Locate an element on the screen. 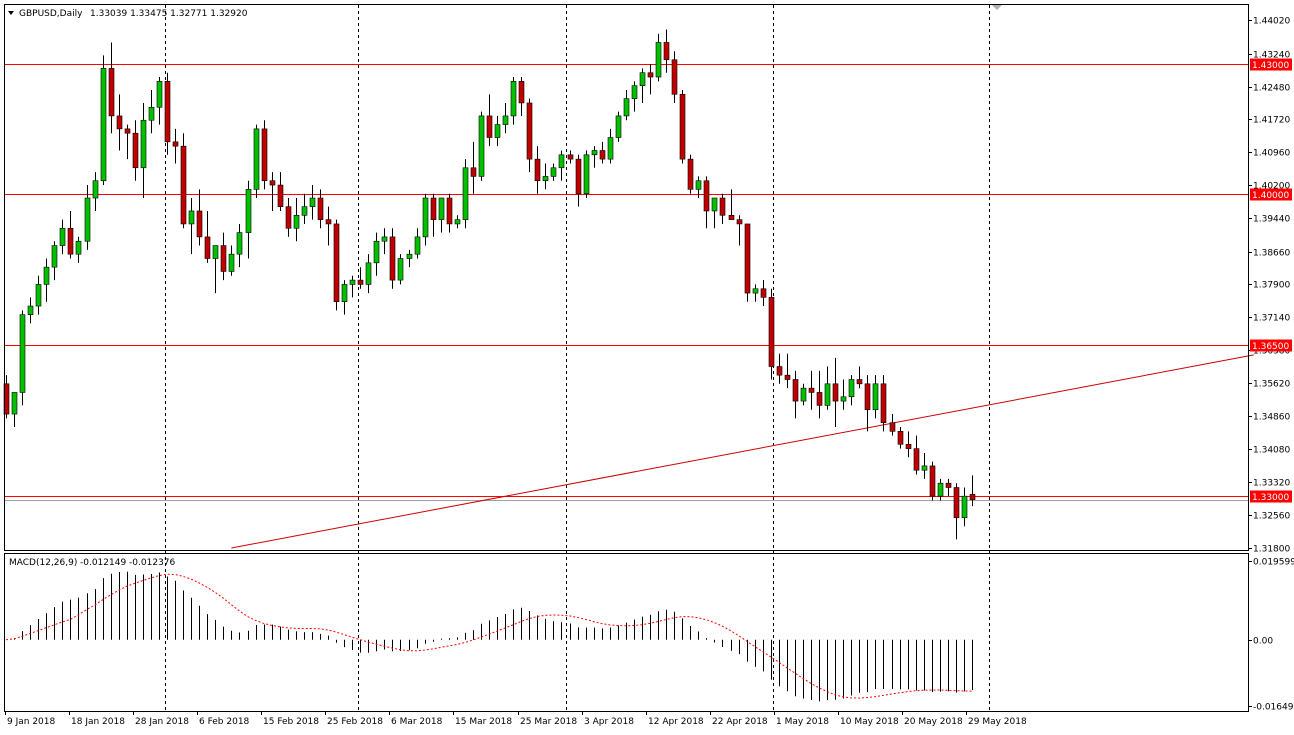  price-tick-label: 1.38660 is located at coordinates (1271, 254).